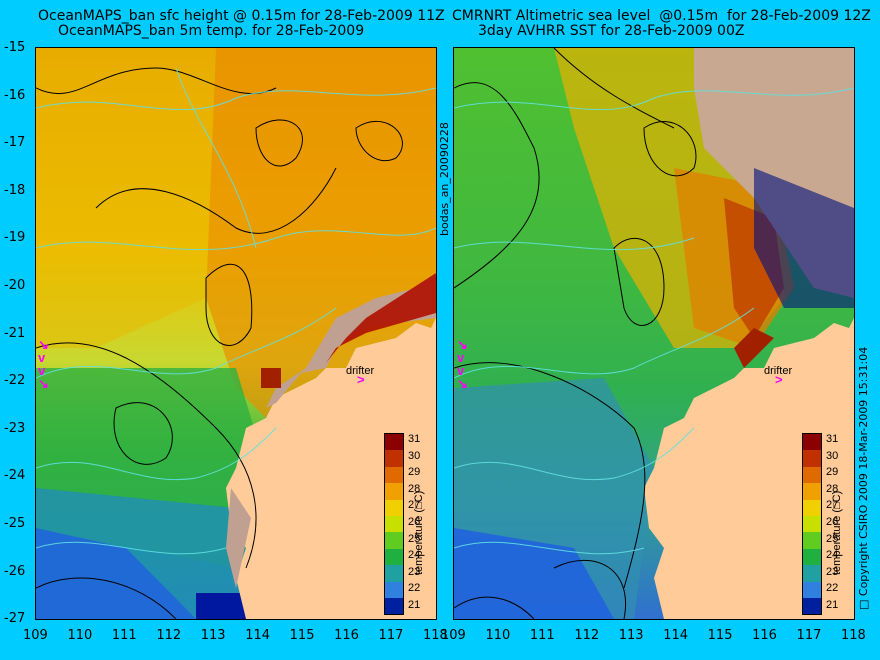  I want to click on y-tick-label: -23, so click(15, 428).